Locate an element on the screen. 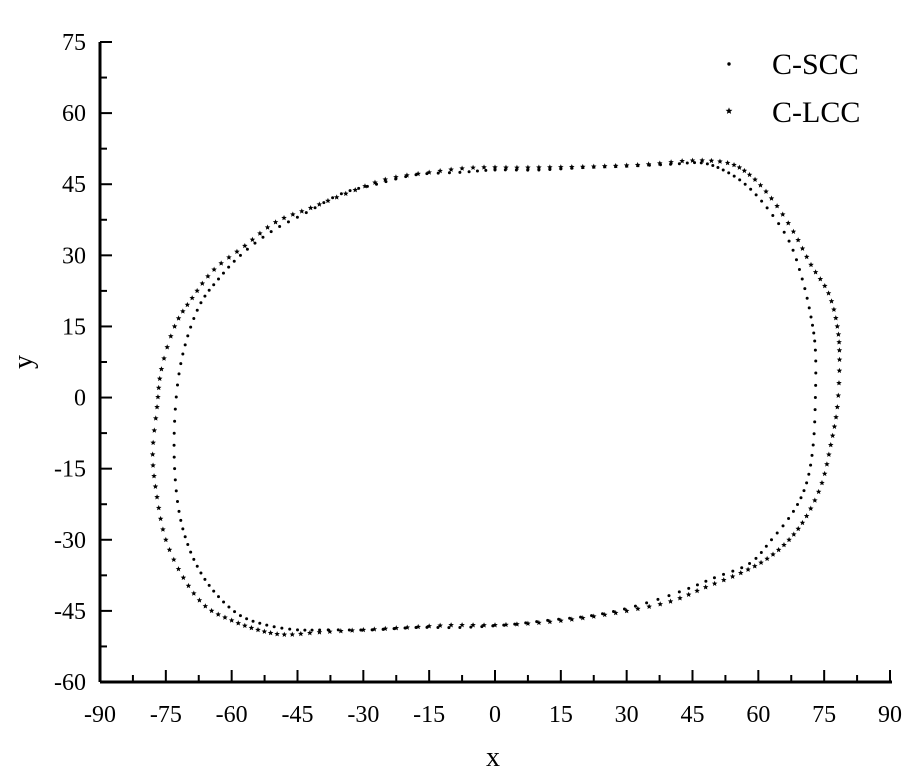 The image size is (924, 784). legend-label-c-scc: C-SCC is located at coordinates (815, 64).